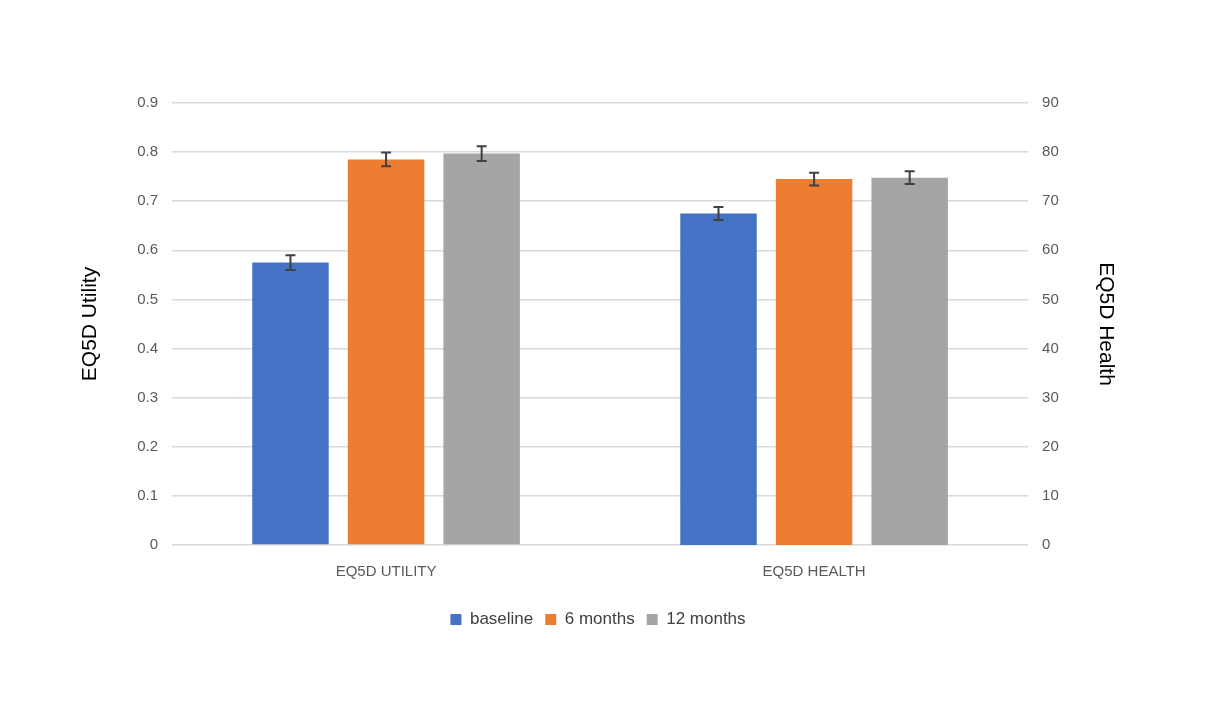  What do you see at coordinates (148, 200) in the screenshot?
I see `y-tick-label: 0.7` at bounding box center [148, 200].